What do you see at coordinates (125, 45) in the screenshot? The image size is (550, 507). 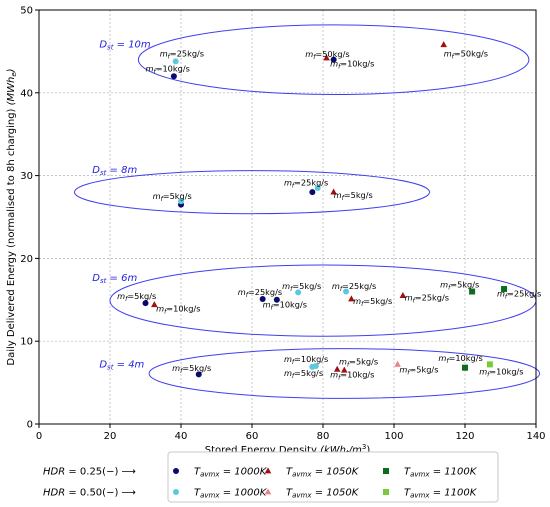 I see `group-label: Dst = 10m` at bounding box center [125, 45].